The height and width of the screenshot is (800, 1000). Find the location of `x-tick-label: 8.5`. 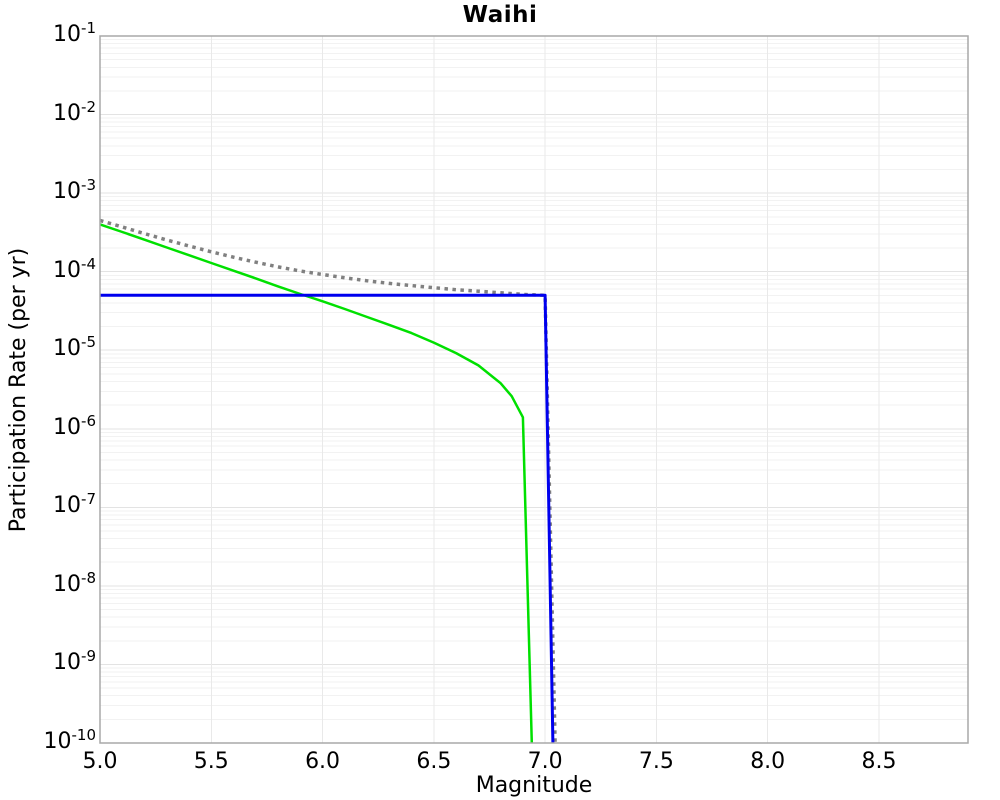

x-tick-label: 8.5 is located at coordinates (879, 761).